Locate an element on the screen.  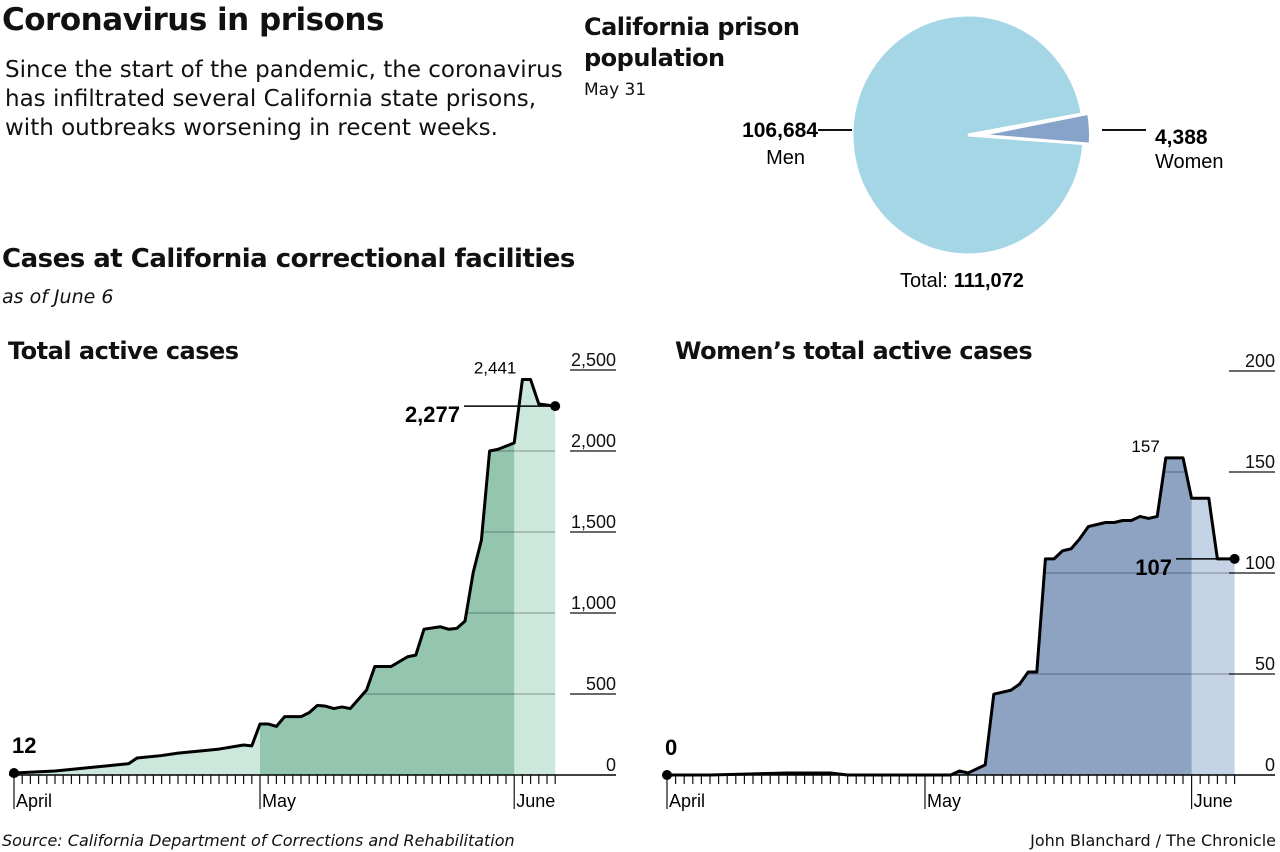
pie-total-label: Total: 111,072 is located at coordinates (962, 281).